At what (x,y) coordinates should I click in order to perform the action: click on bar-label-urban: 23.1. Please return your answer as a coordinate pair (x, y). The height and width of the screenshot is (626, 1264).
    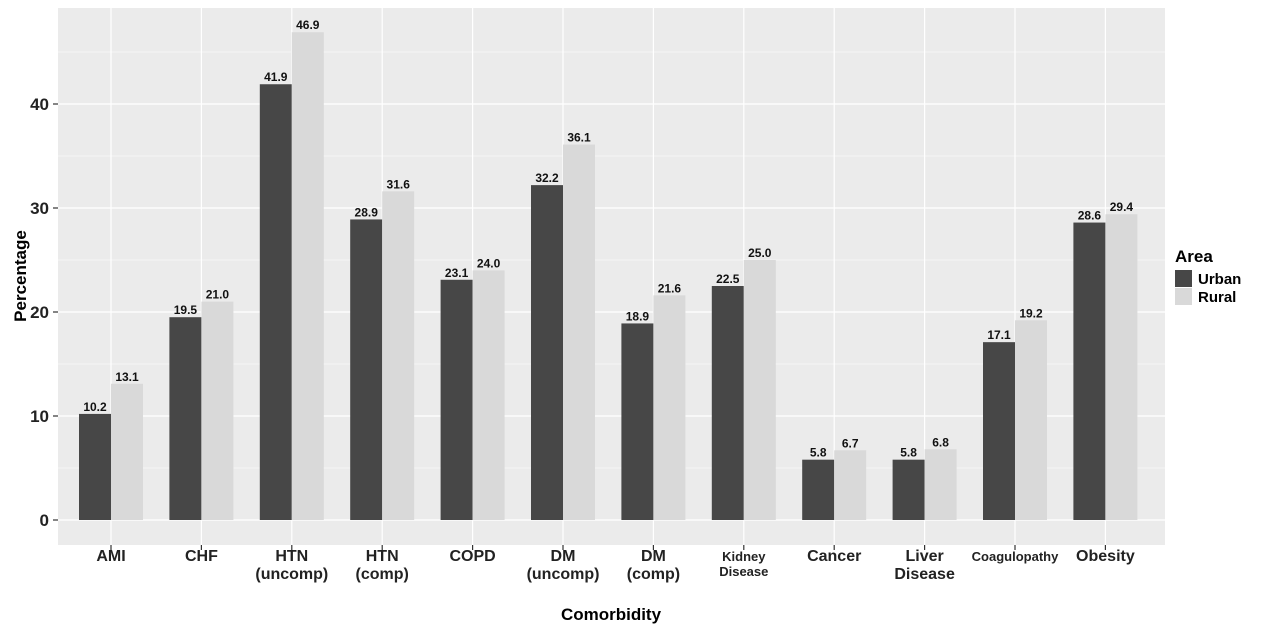
    Looking at the image, I should click on (457, 273).